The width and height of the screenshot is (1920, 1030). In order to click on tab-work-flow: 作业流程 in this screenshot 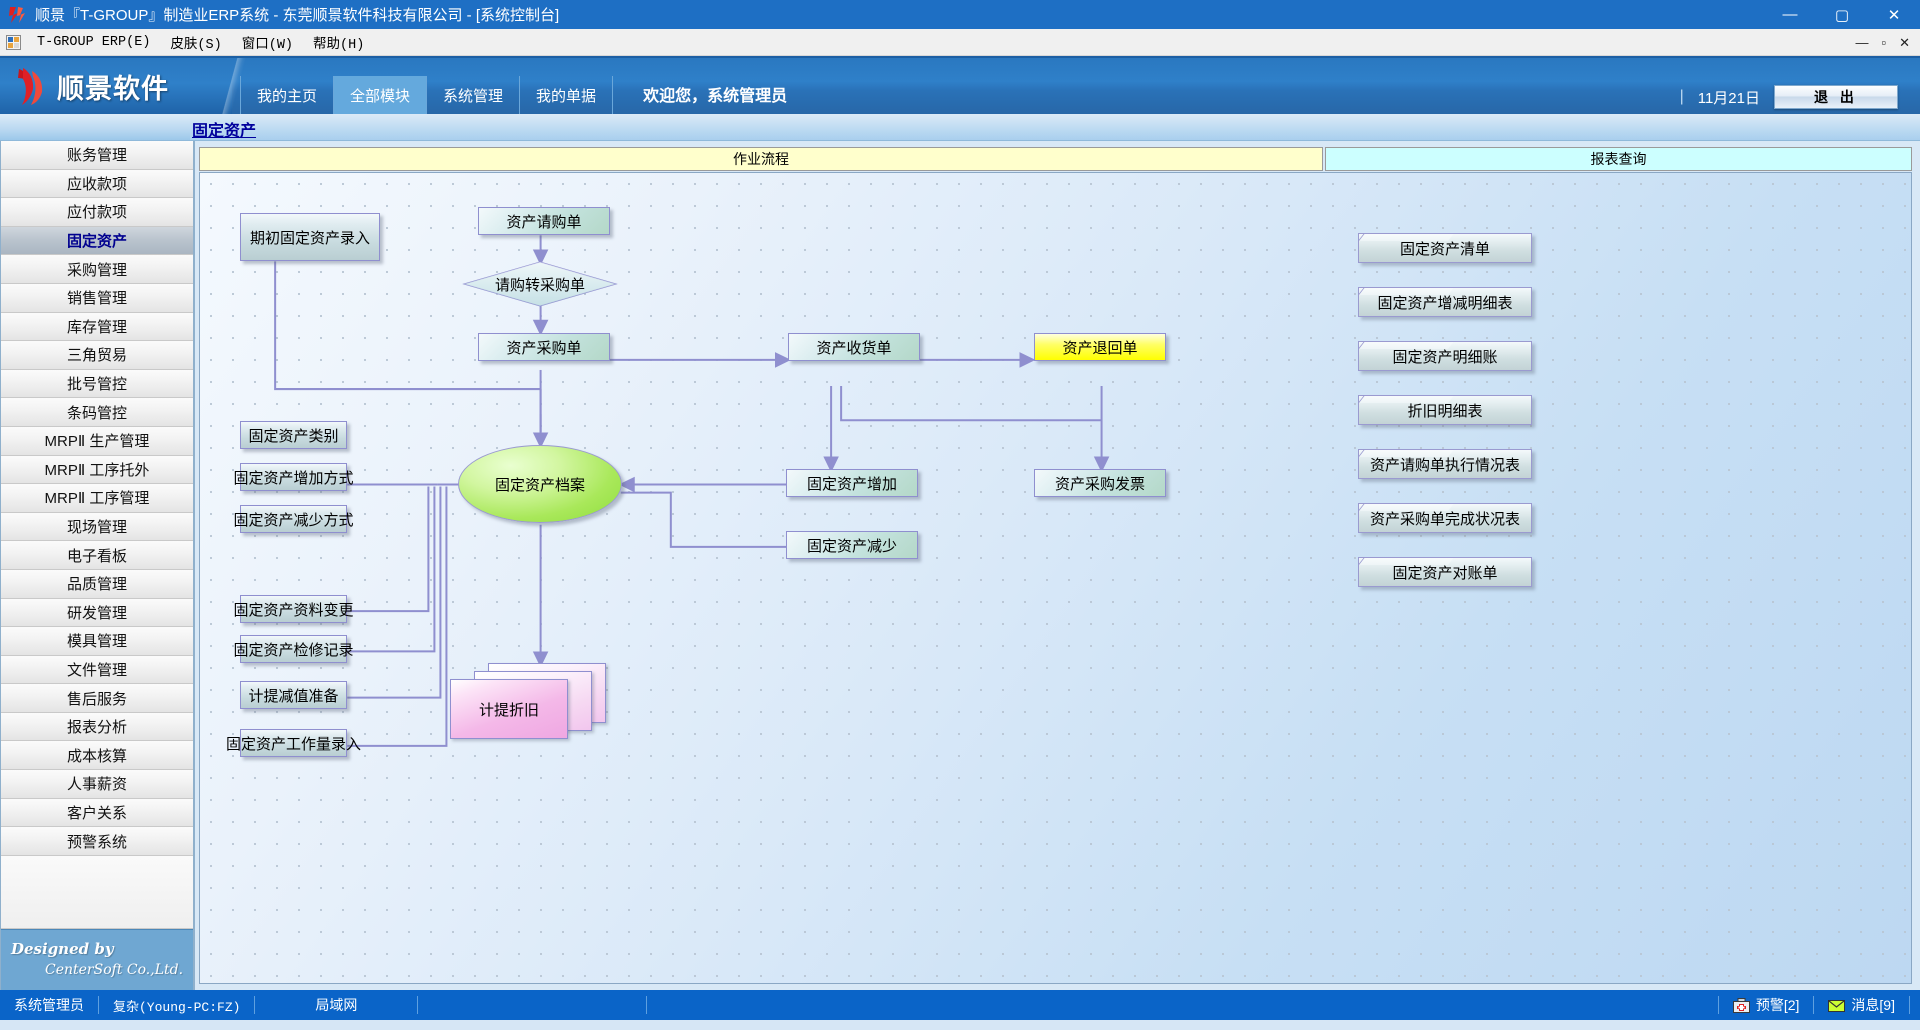, I will do `click(761, 159)`.